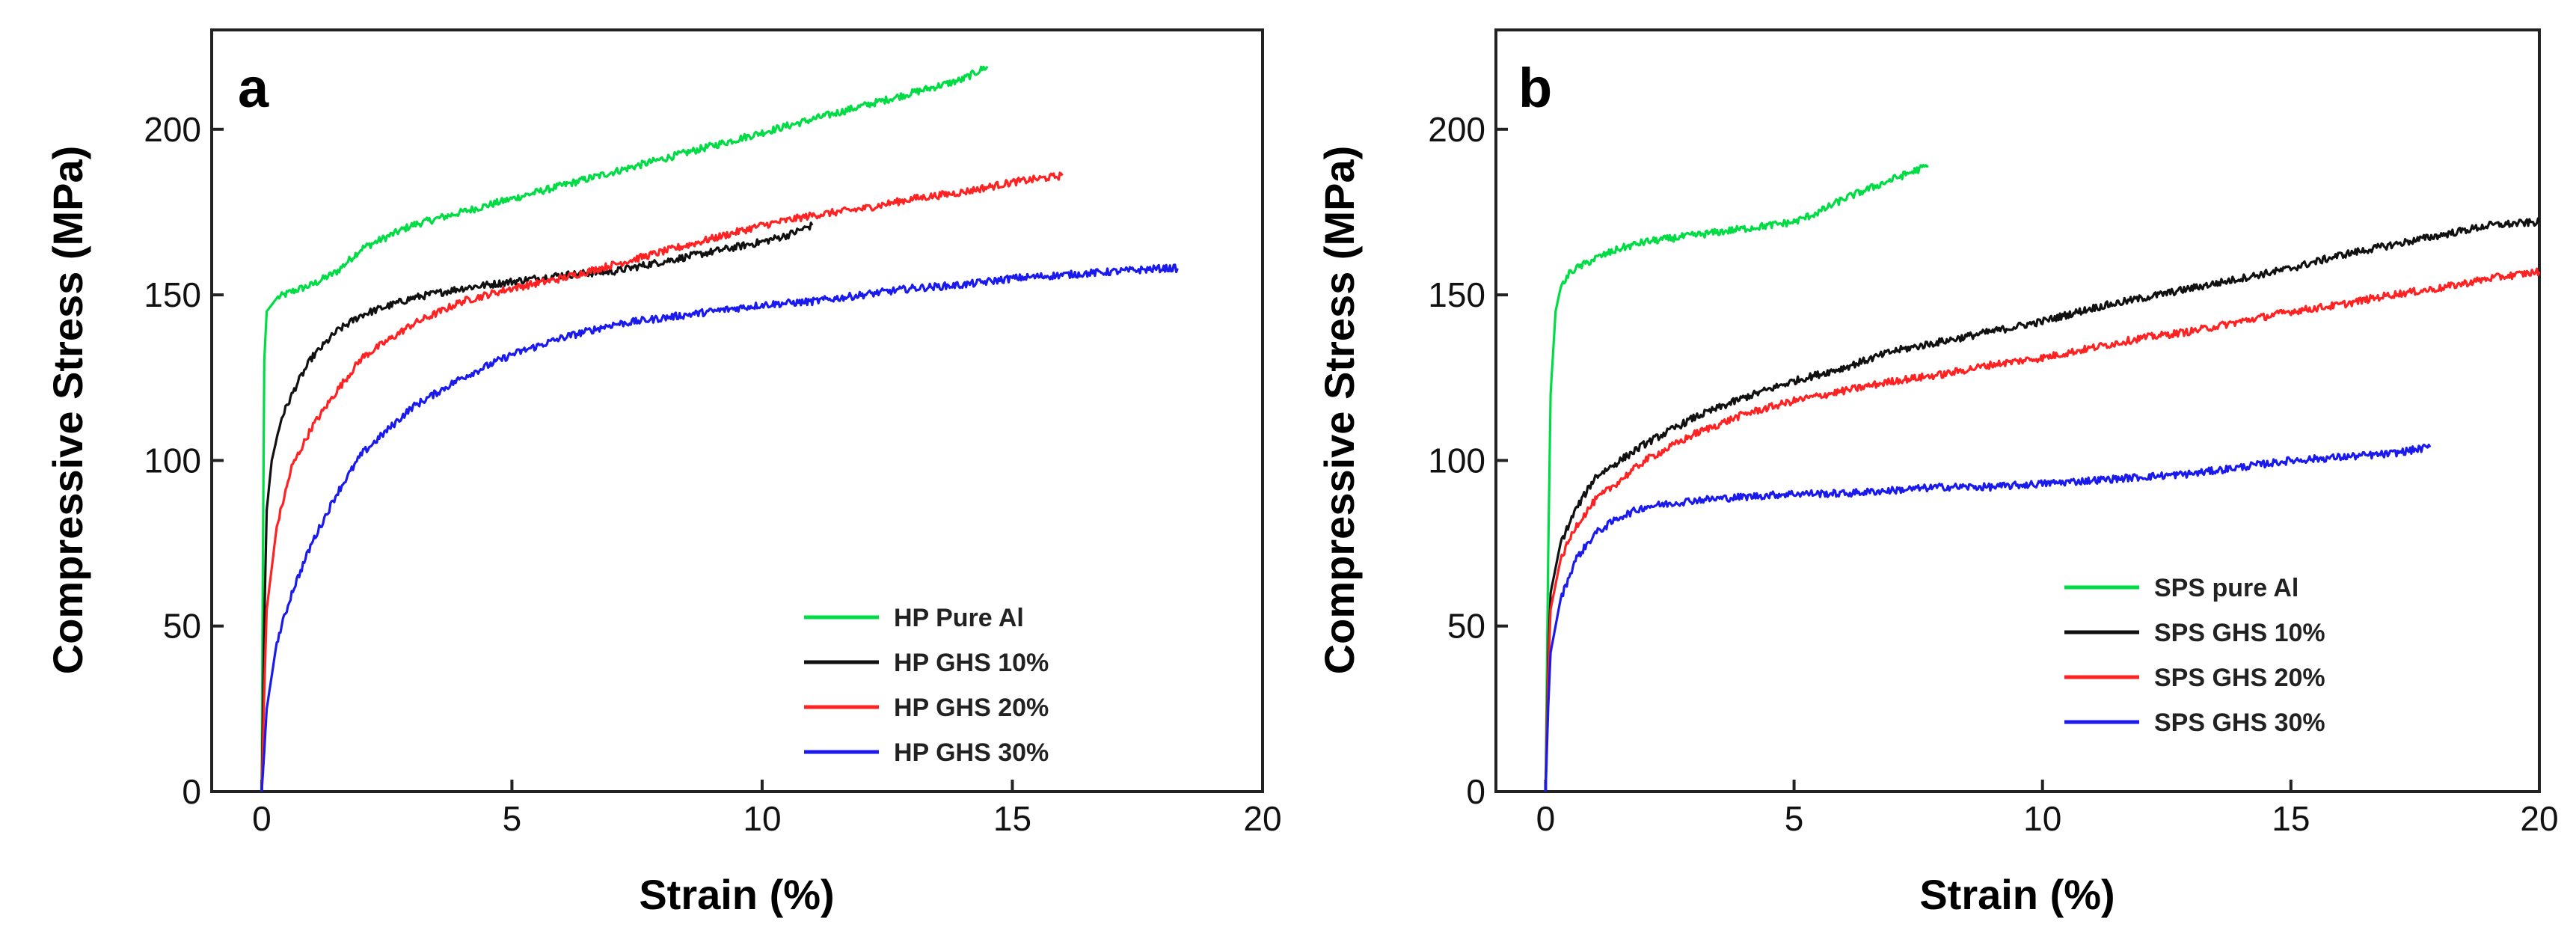  What do you see at coordinates (971, 708) in the screenshot?
I see `legend-label-a-2: HP GHS 20%` at bounding box center [971, 708].